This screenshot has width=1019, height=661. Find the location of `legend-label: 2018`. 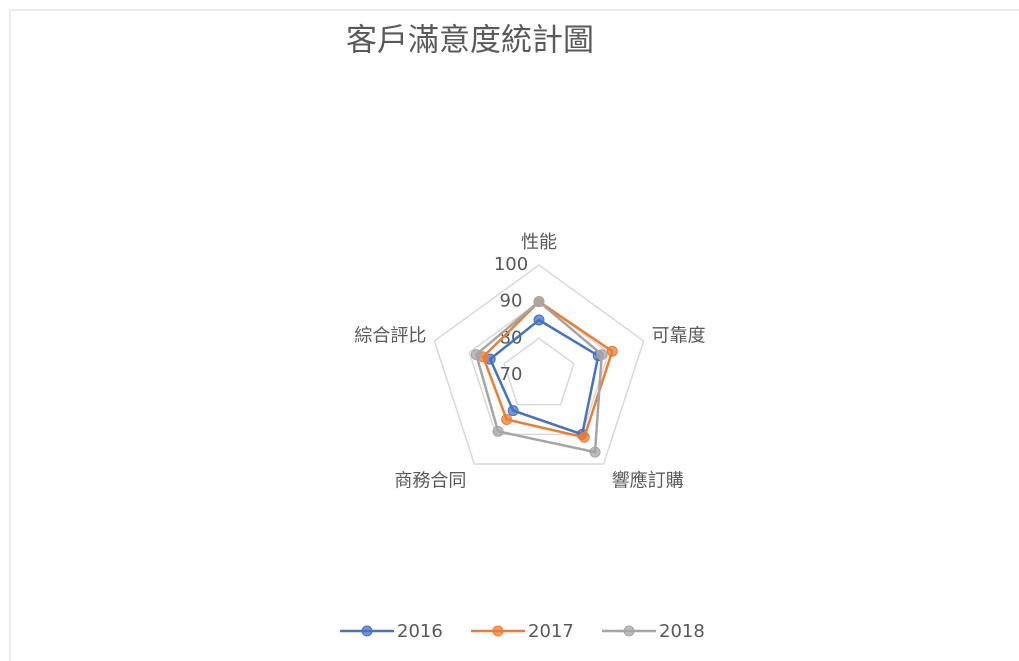

legend-label: 2018 is located at coordinates (682, 631).